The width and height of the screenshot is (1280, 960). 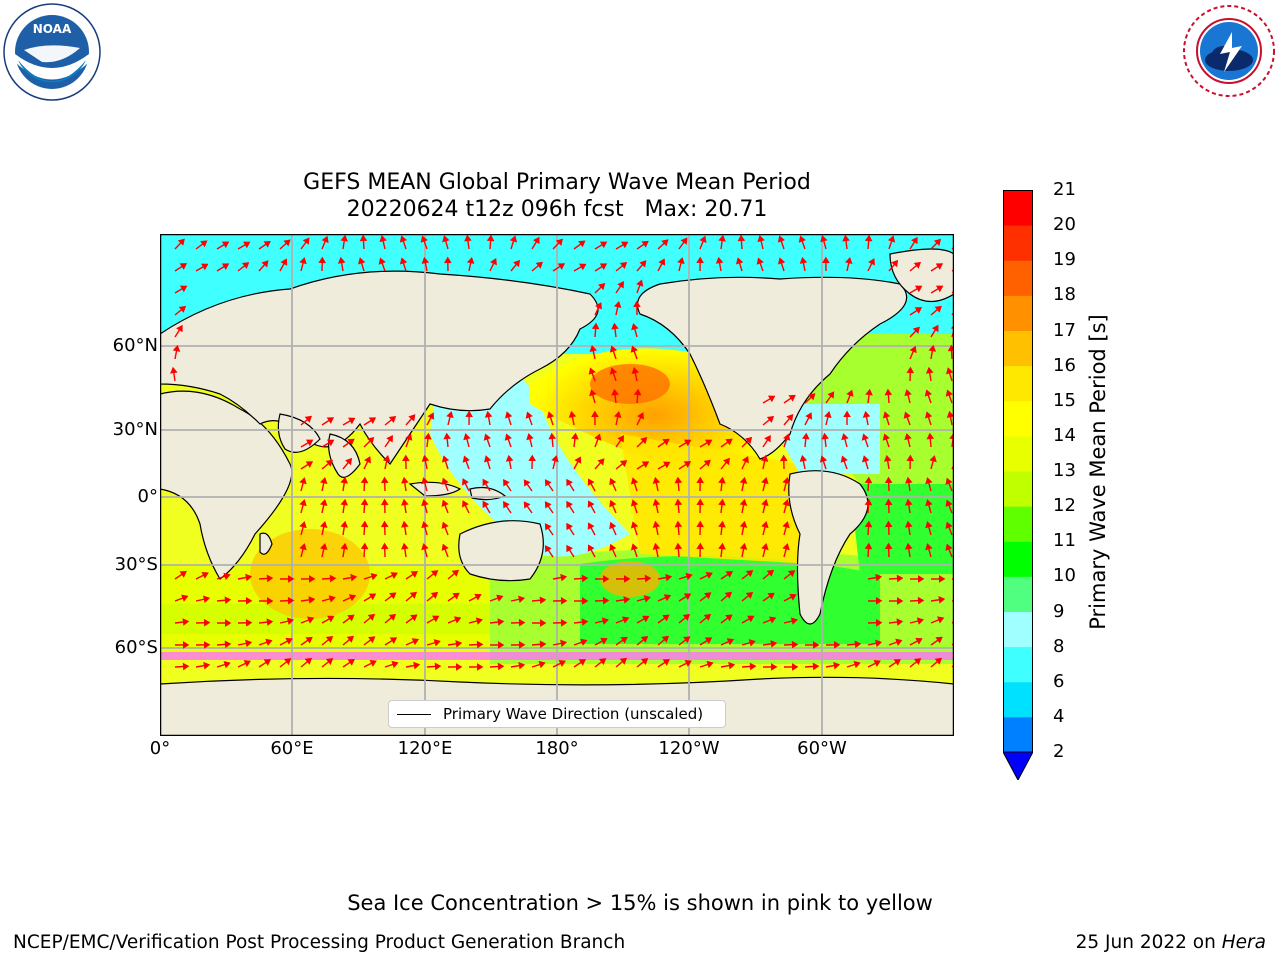 I want to click on colorbar-tick: 17, so click(x=1064, y=330).